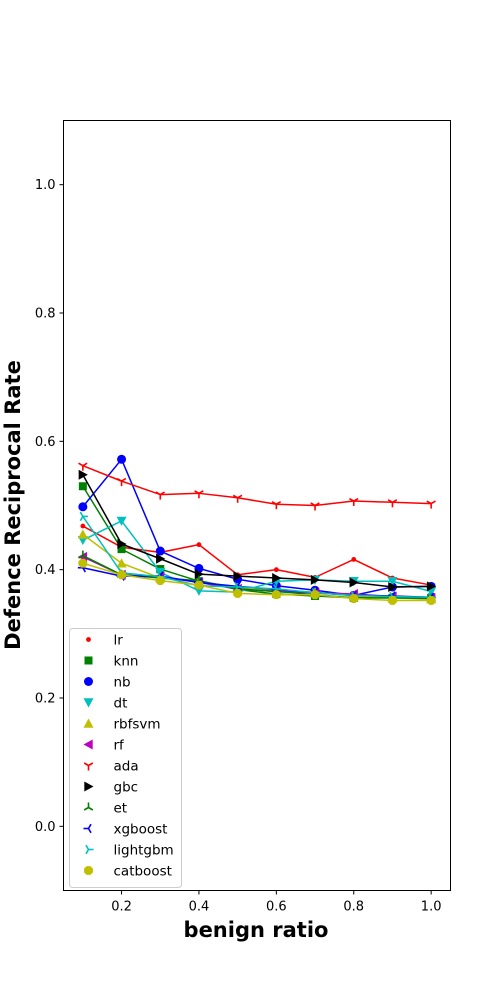 This screenshot has height=1000, width=500. I want to click on legend-item-ada: ada, so click(111, 767).